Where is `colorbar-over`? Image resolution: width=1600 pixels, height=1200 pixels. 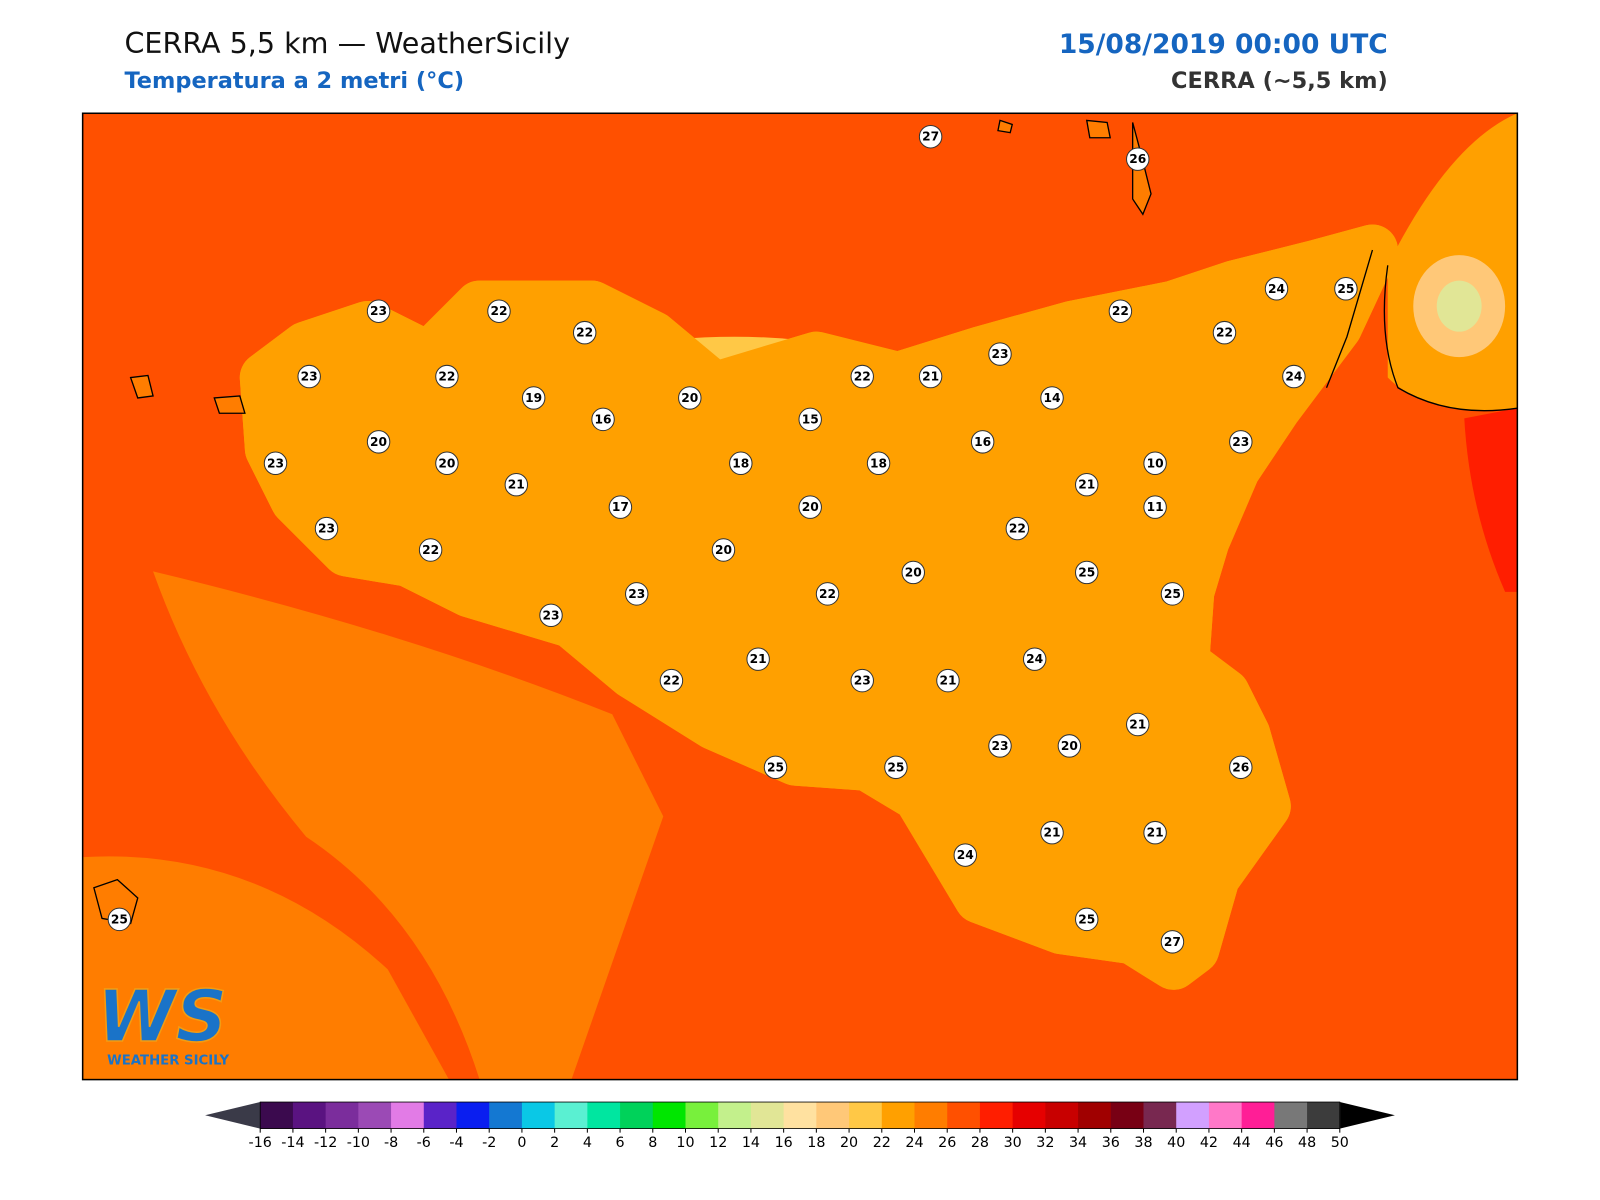
colorbar-over is located at coordinates (1367, 1115).